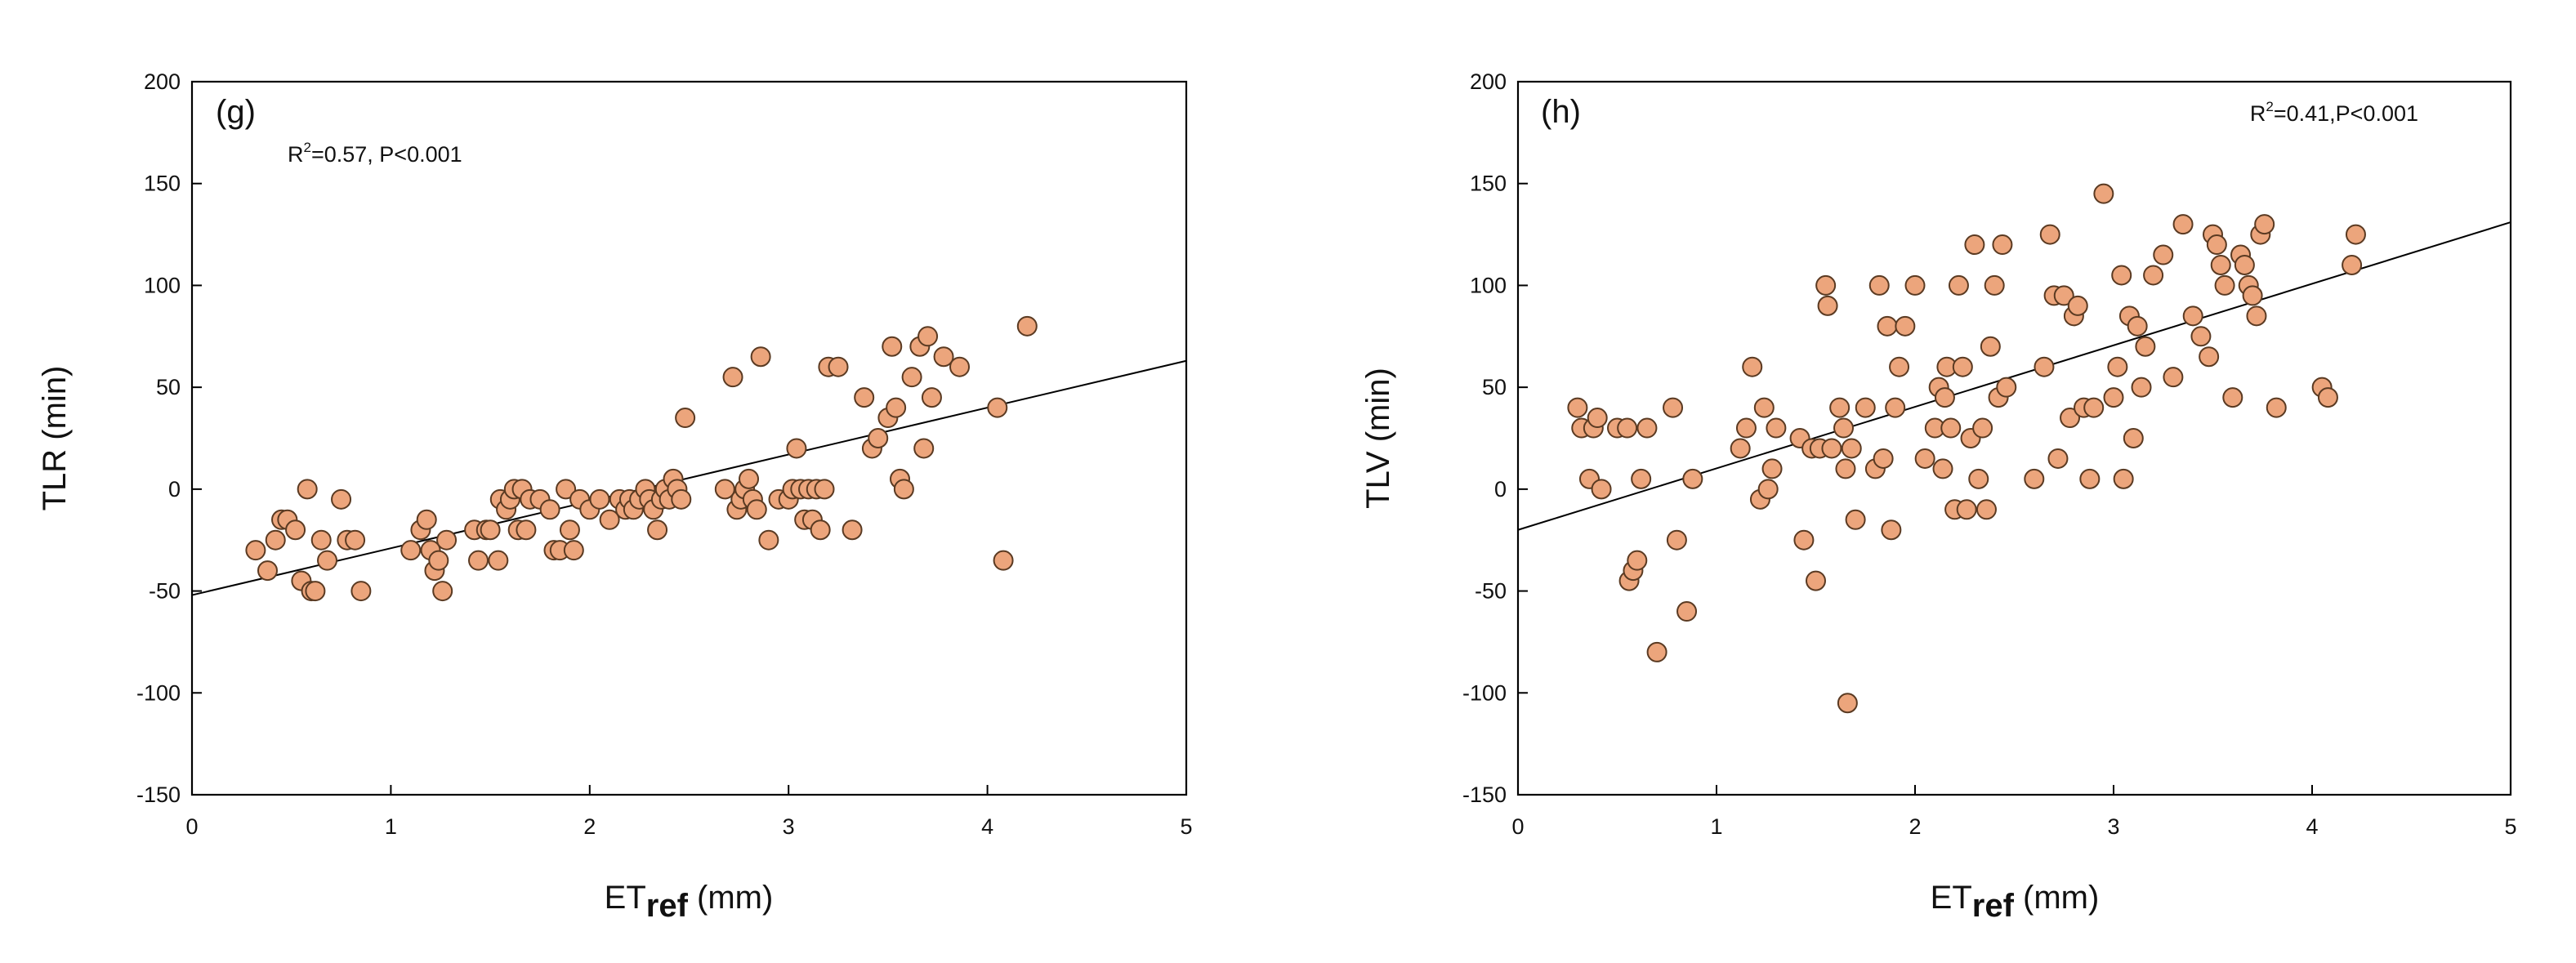 The height and width of the screenshot is (963, 2576). What do you see at coordinates (1716, 827) in the screenshot?
I see `x-tick-label: 1` at bounding box center [1716, 827].